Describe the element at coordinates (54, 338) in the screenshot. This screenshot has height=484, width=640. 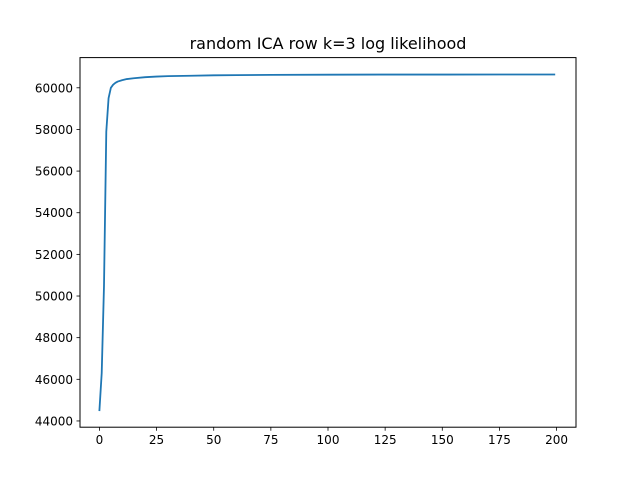
I see `y-tick-label: 48000` at that location.